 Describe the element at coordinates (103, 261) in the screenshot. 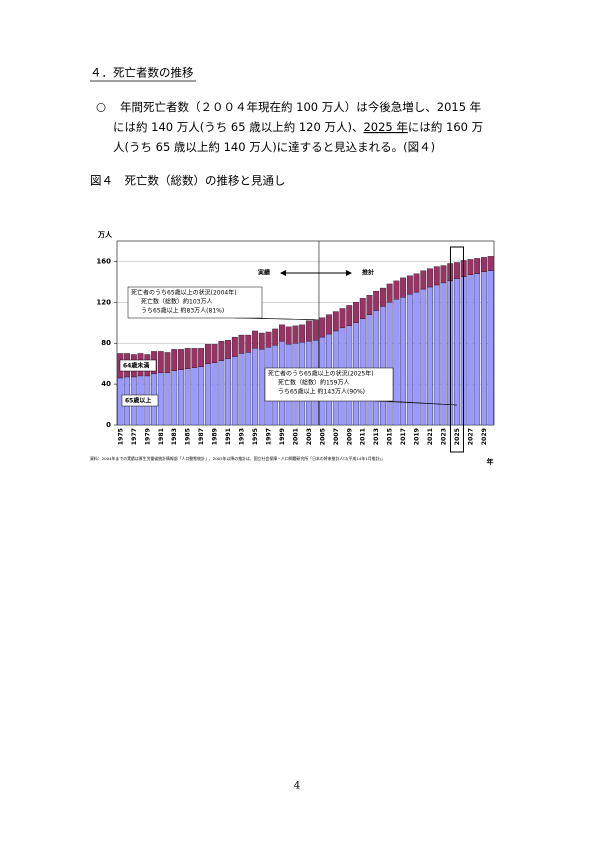

I see `y-tick-label: 160` at that location.